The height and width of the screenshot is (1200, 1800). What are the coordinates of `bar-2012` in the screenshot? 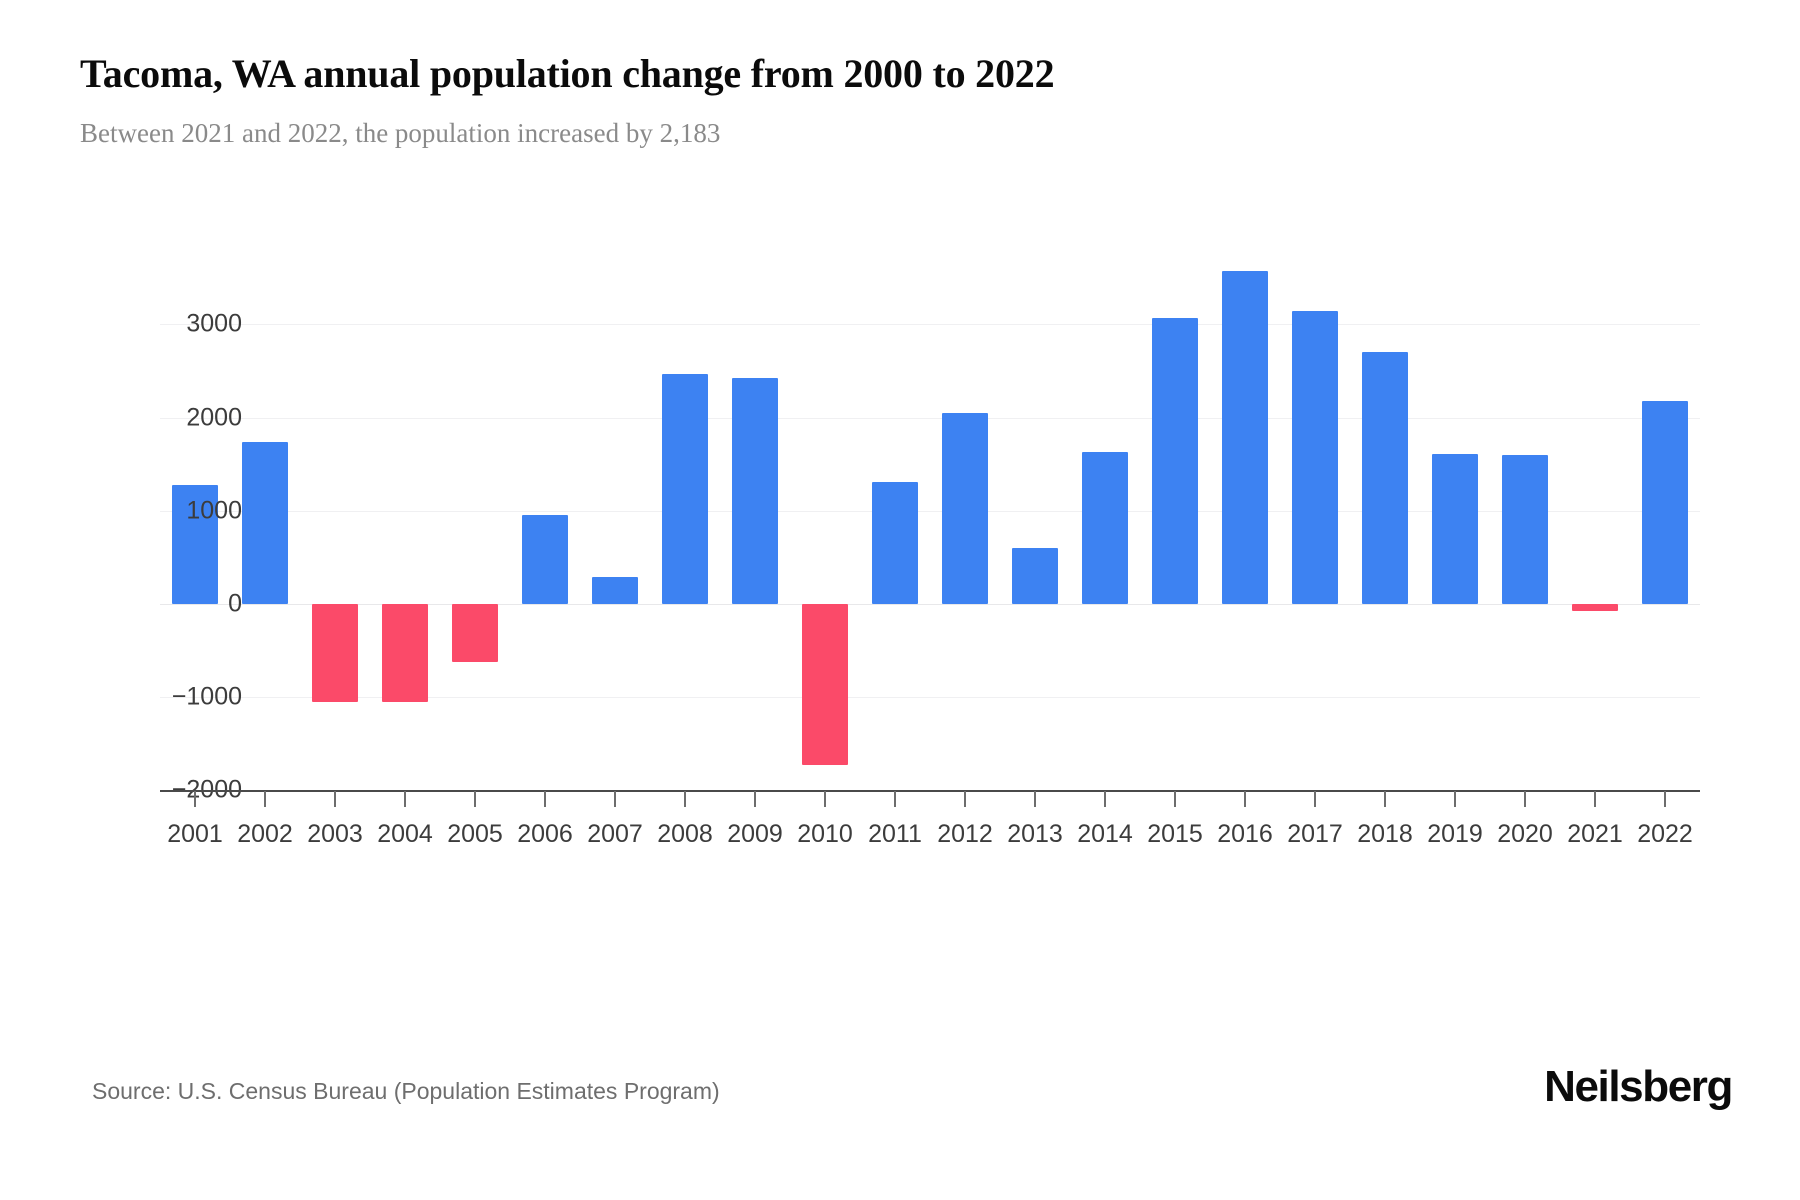 It's located at (965, 508).